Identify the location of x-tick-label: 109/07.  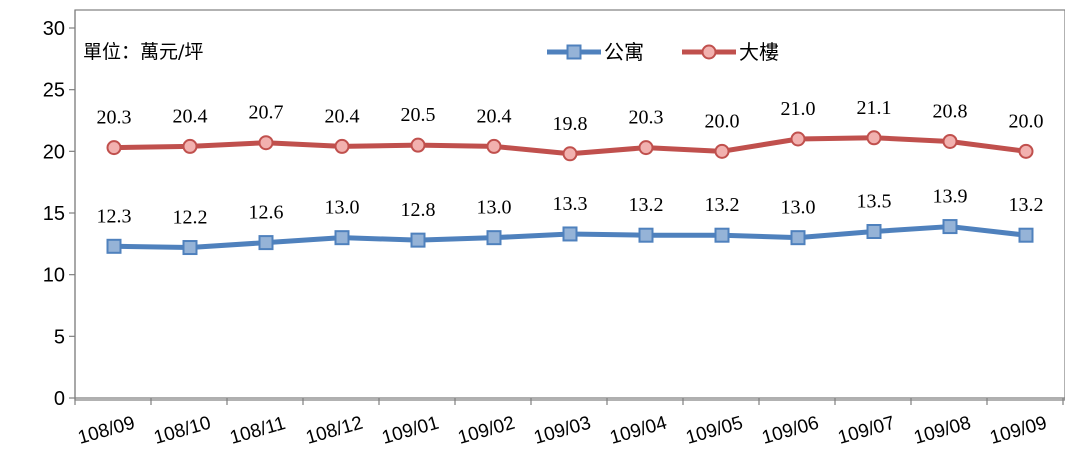
(867, 431).